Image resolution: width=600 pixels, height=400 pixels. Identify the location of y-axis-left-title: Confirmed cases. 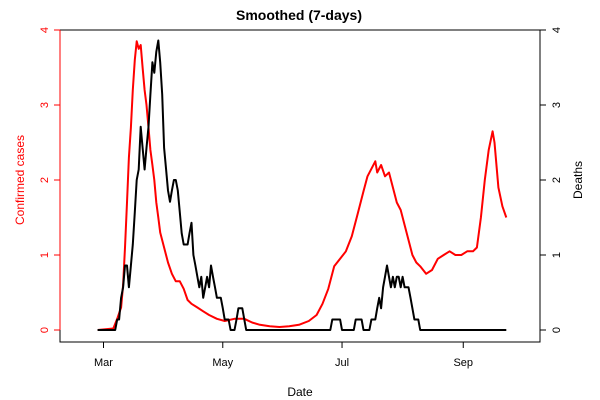
(20, 180).